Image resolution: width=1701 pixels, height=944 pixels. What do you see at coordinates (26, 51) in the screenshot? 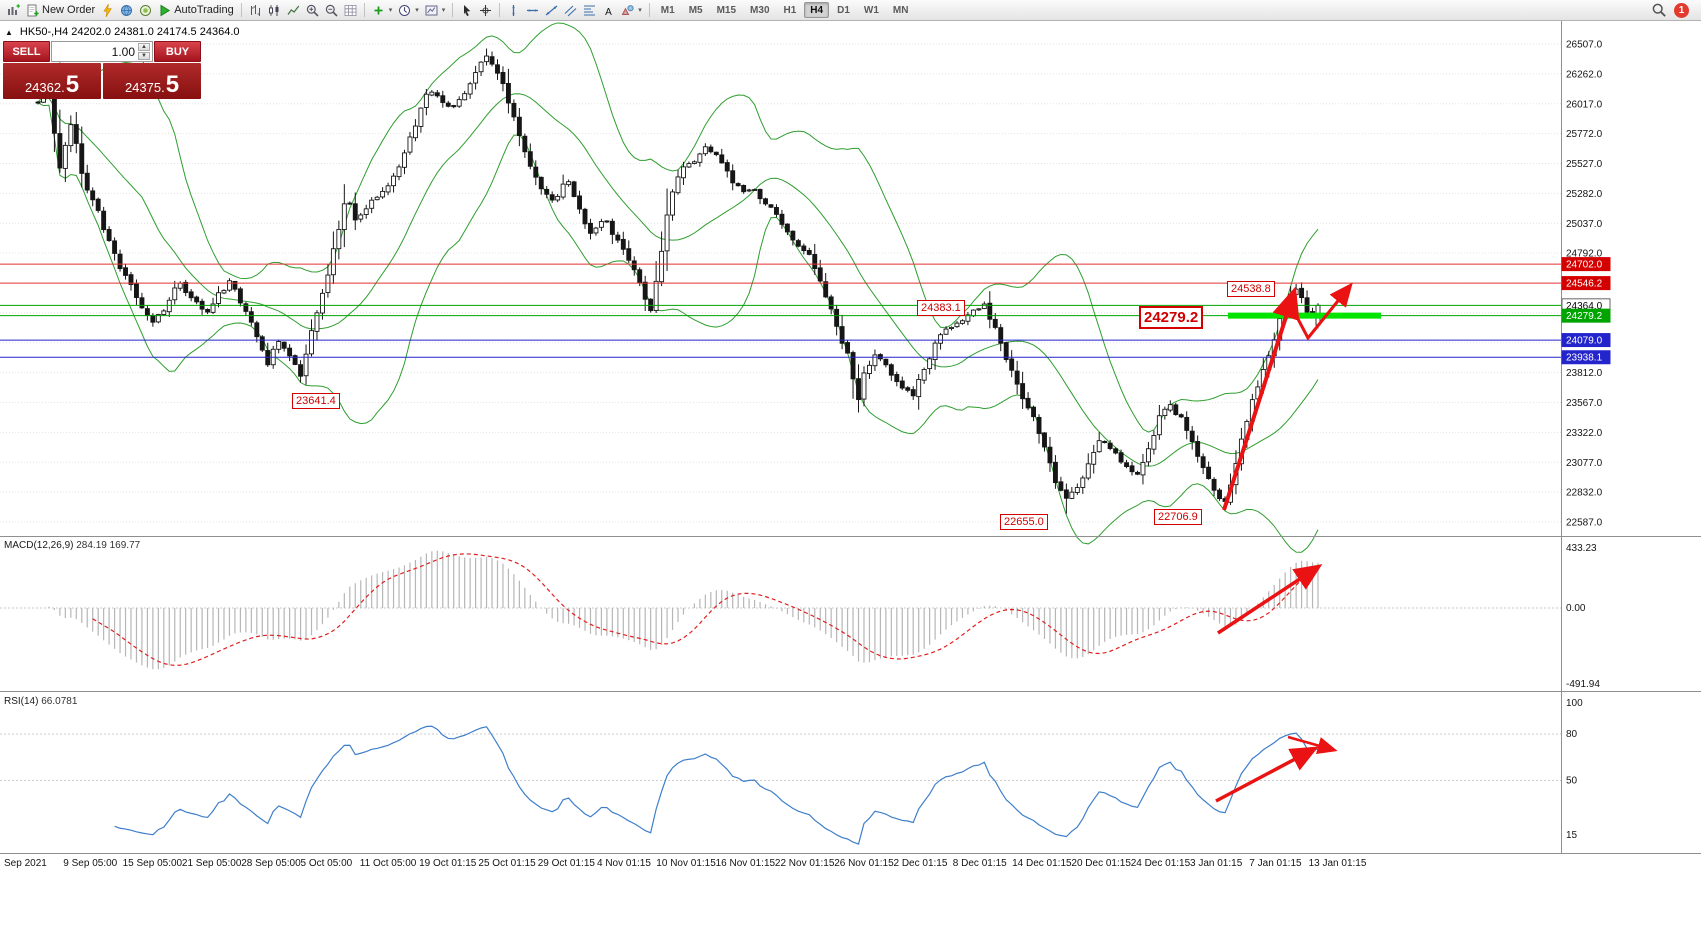
I see `sell-button: SELL` at bounding box center [26, 51].